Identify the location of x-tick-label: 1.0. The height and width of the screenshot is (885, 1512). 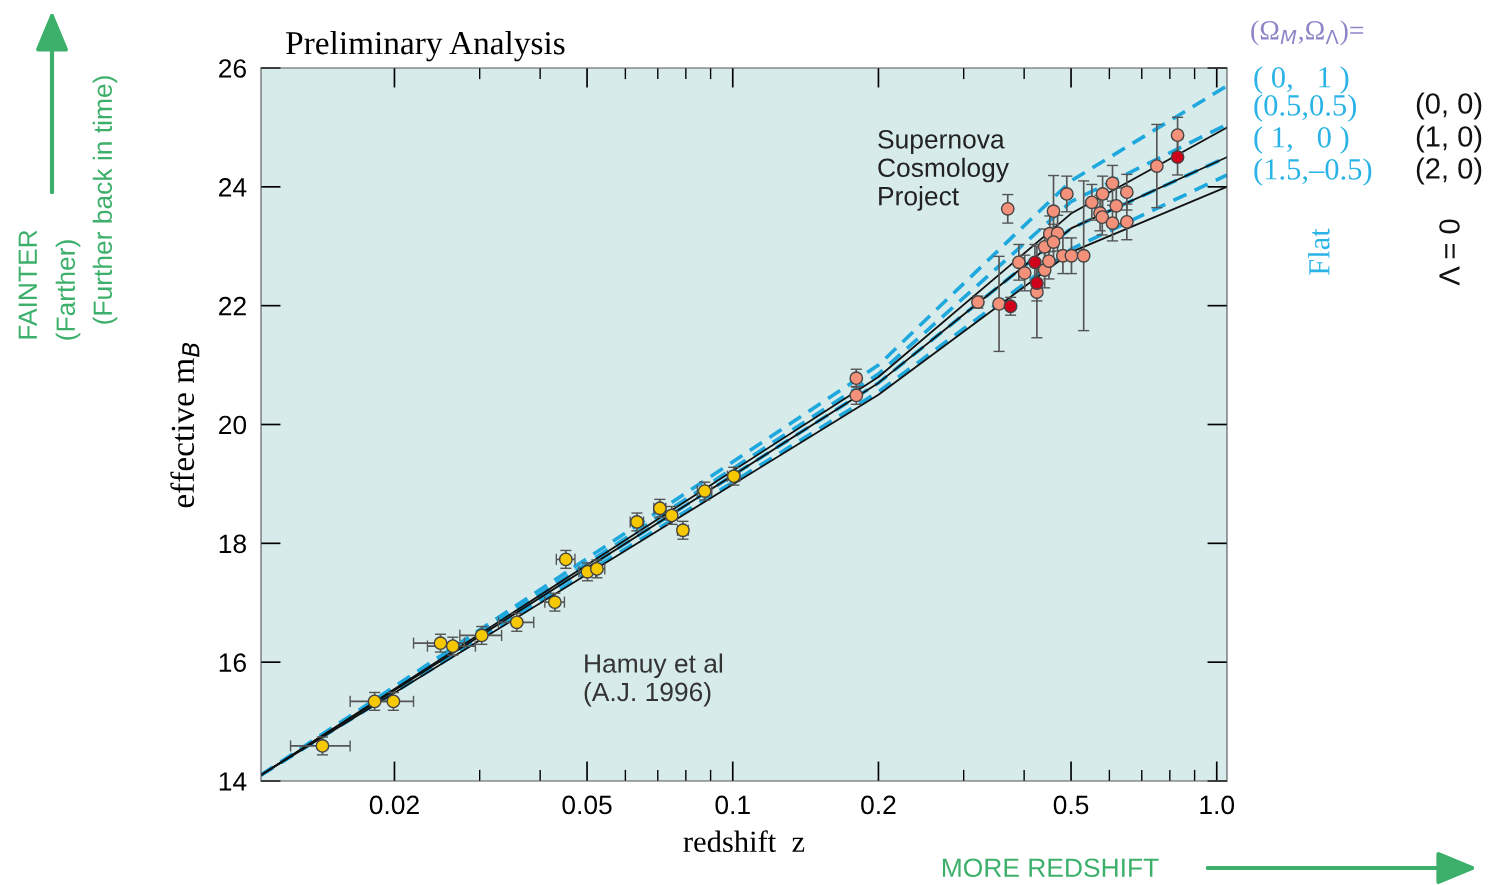
(1217, 805).